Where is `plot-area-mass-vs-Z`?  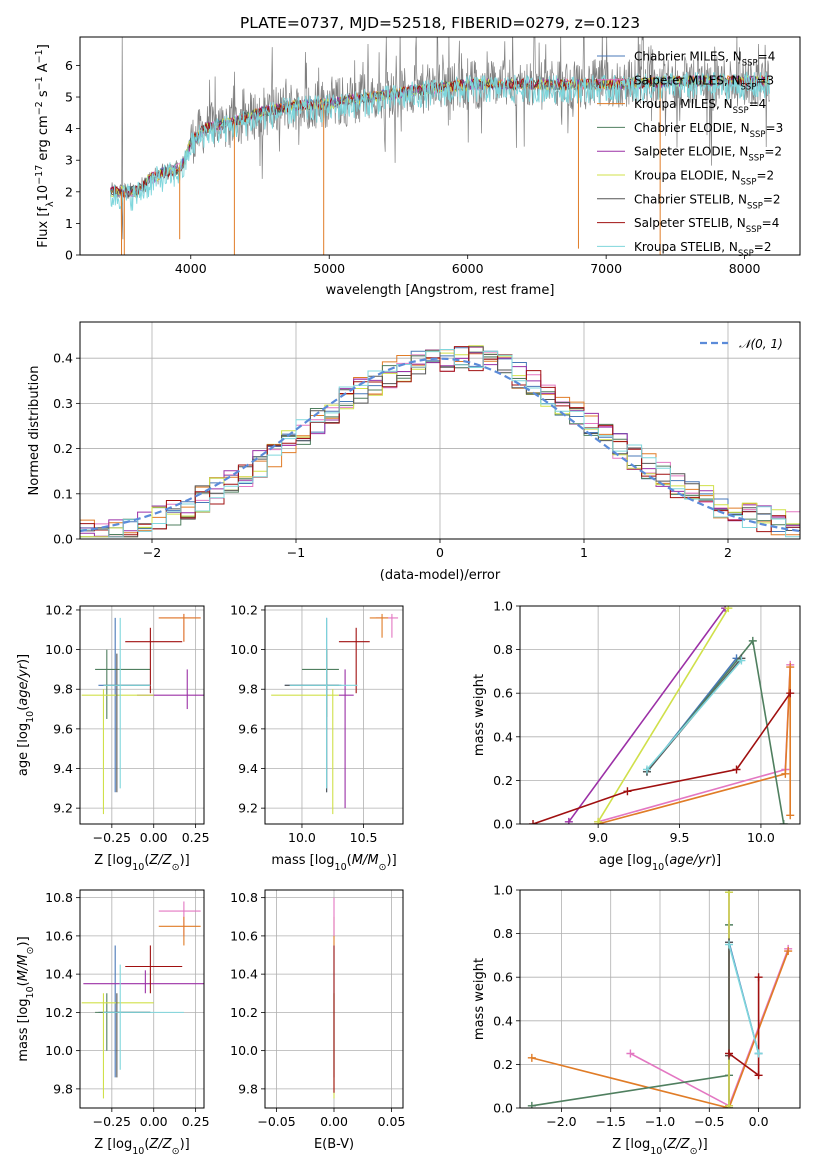 plot-area-mass-vs-Z is located at coordinates (142, 1000).